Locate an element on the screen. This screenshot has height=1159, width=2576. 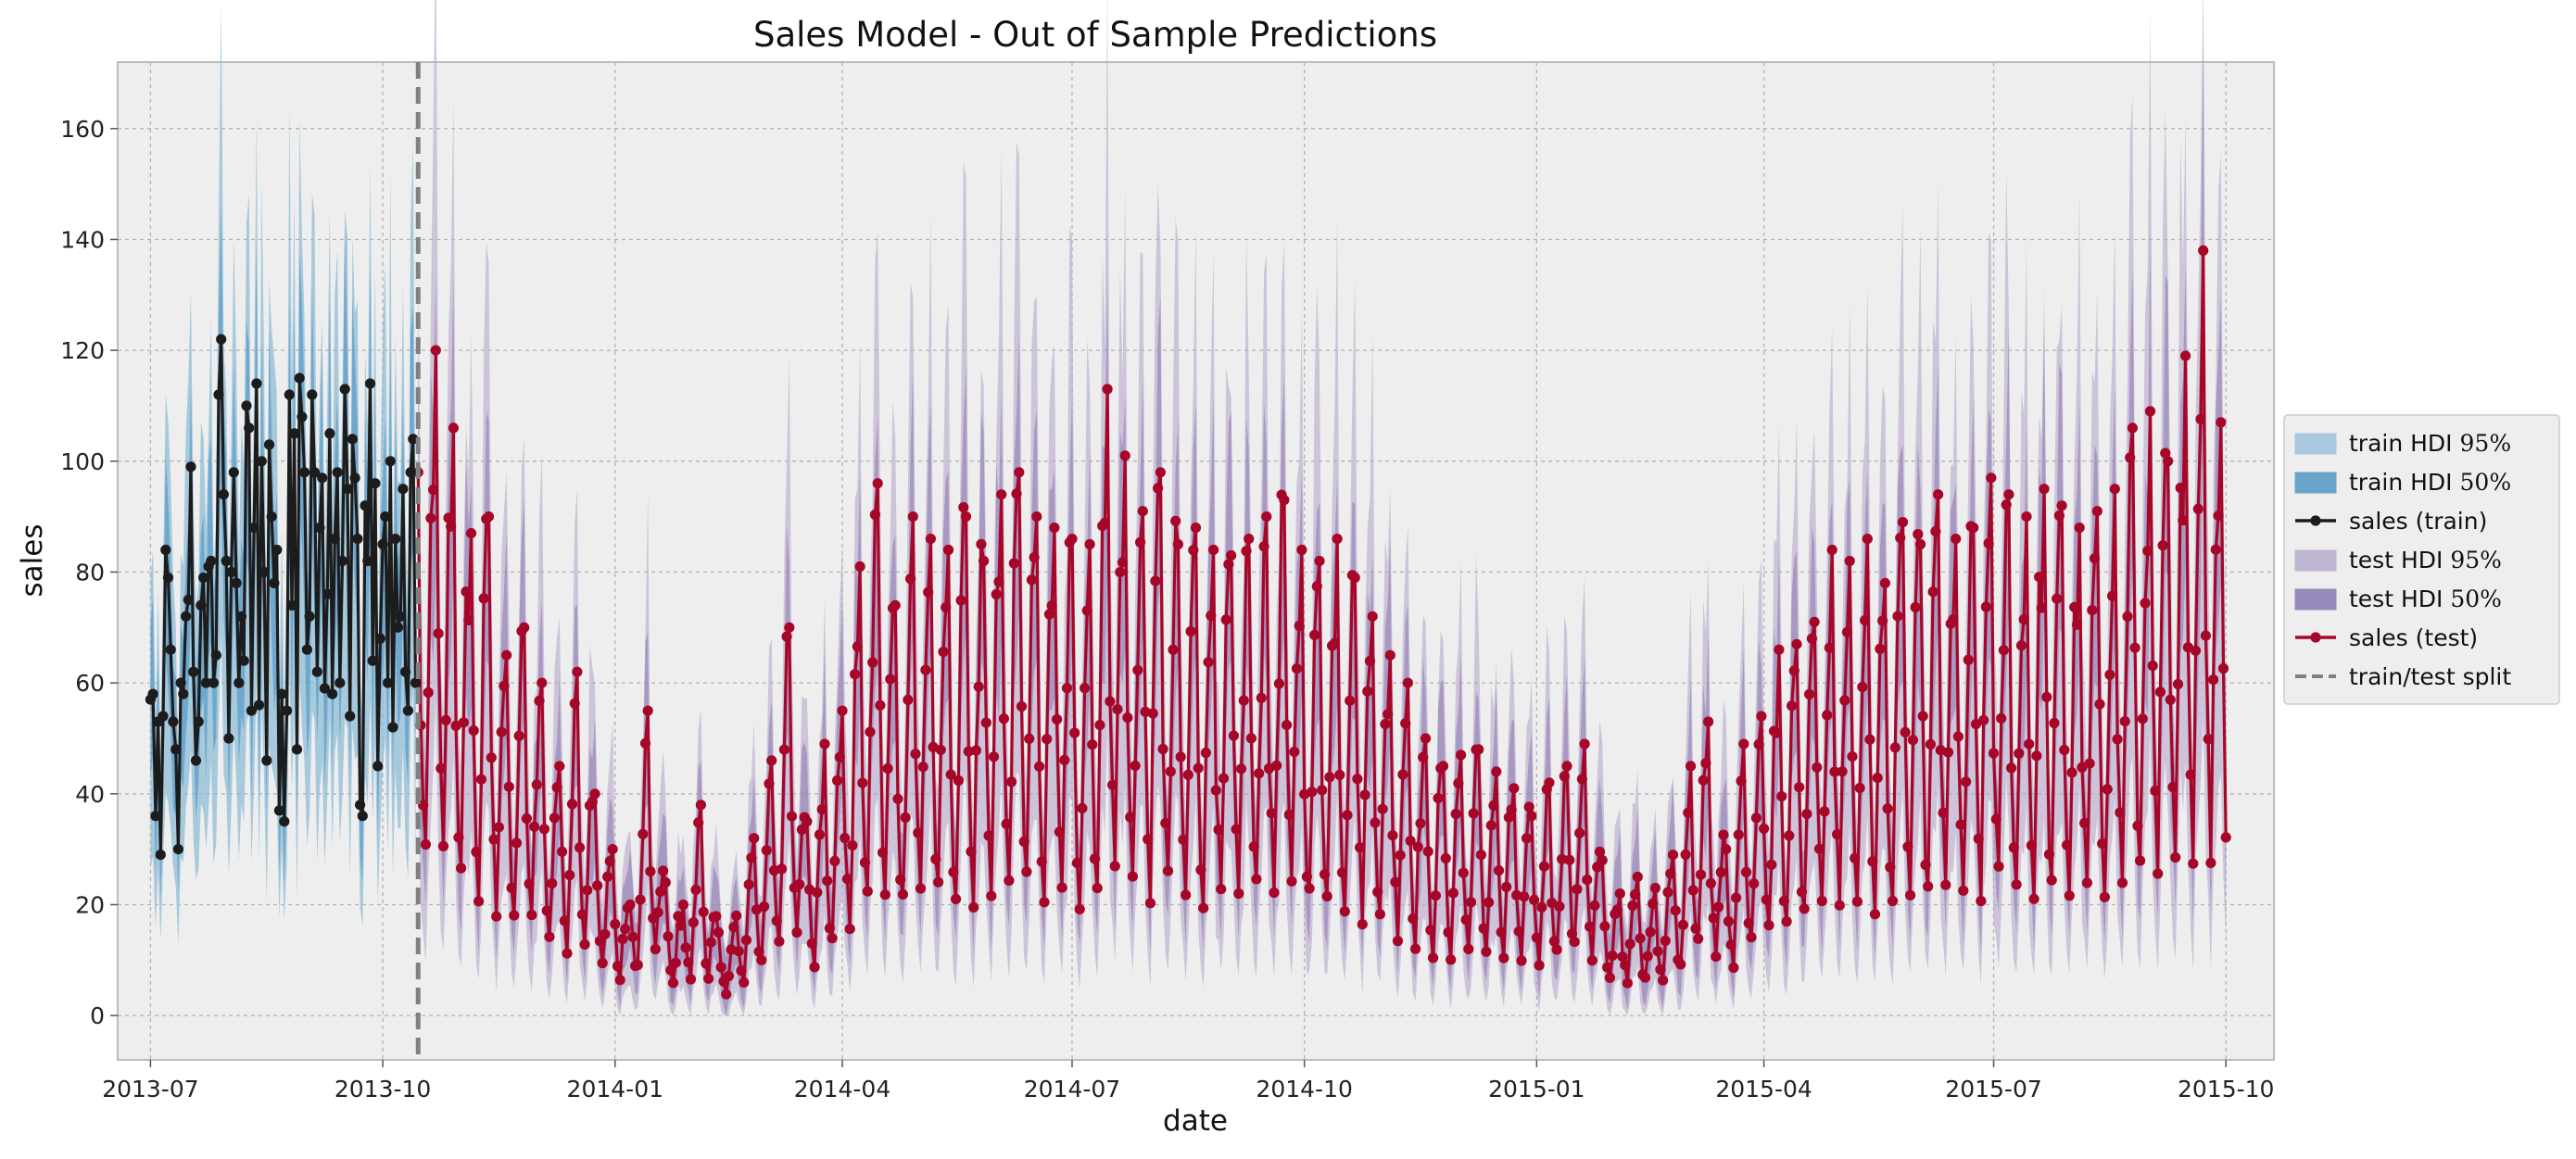
legend-label: train HDI 95% is located at coordinates (2430, 444).